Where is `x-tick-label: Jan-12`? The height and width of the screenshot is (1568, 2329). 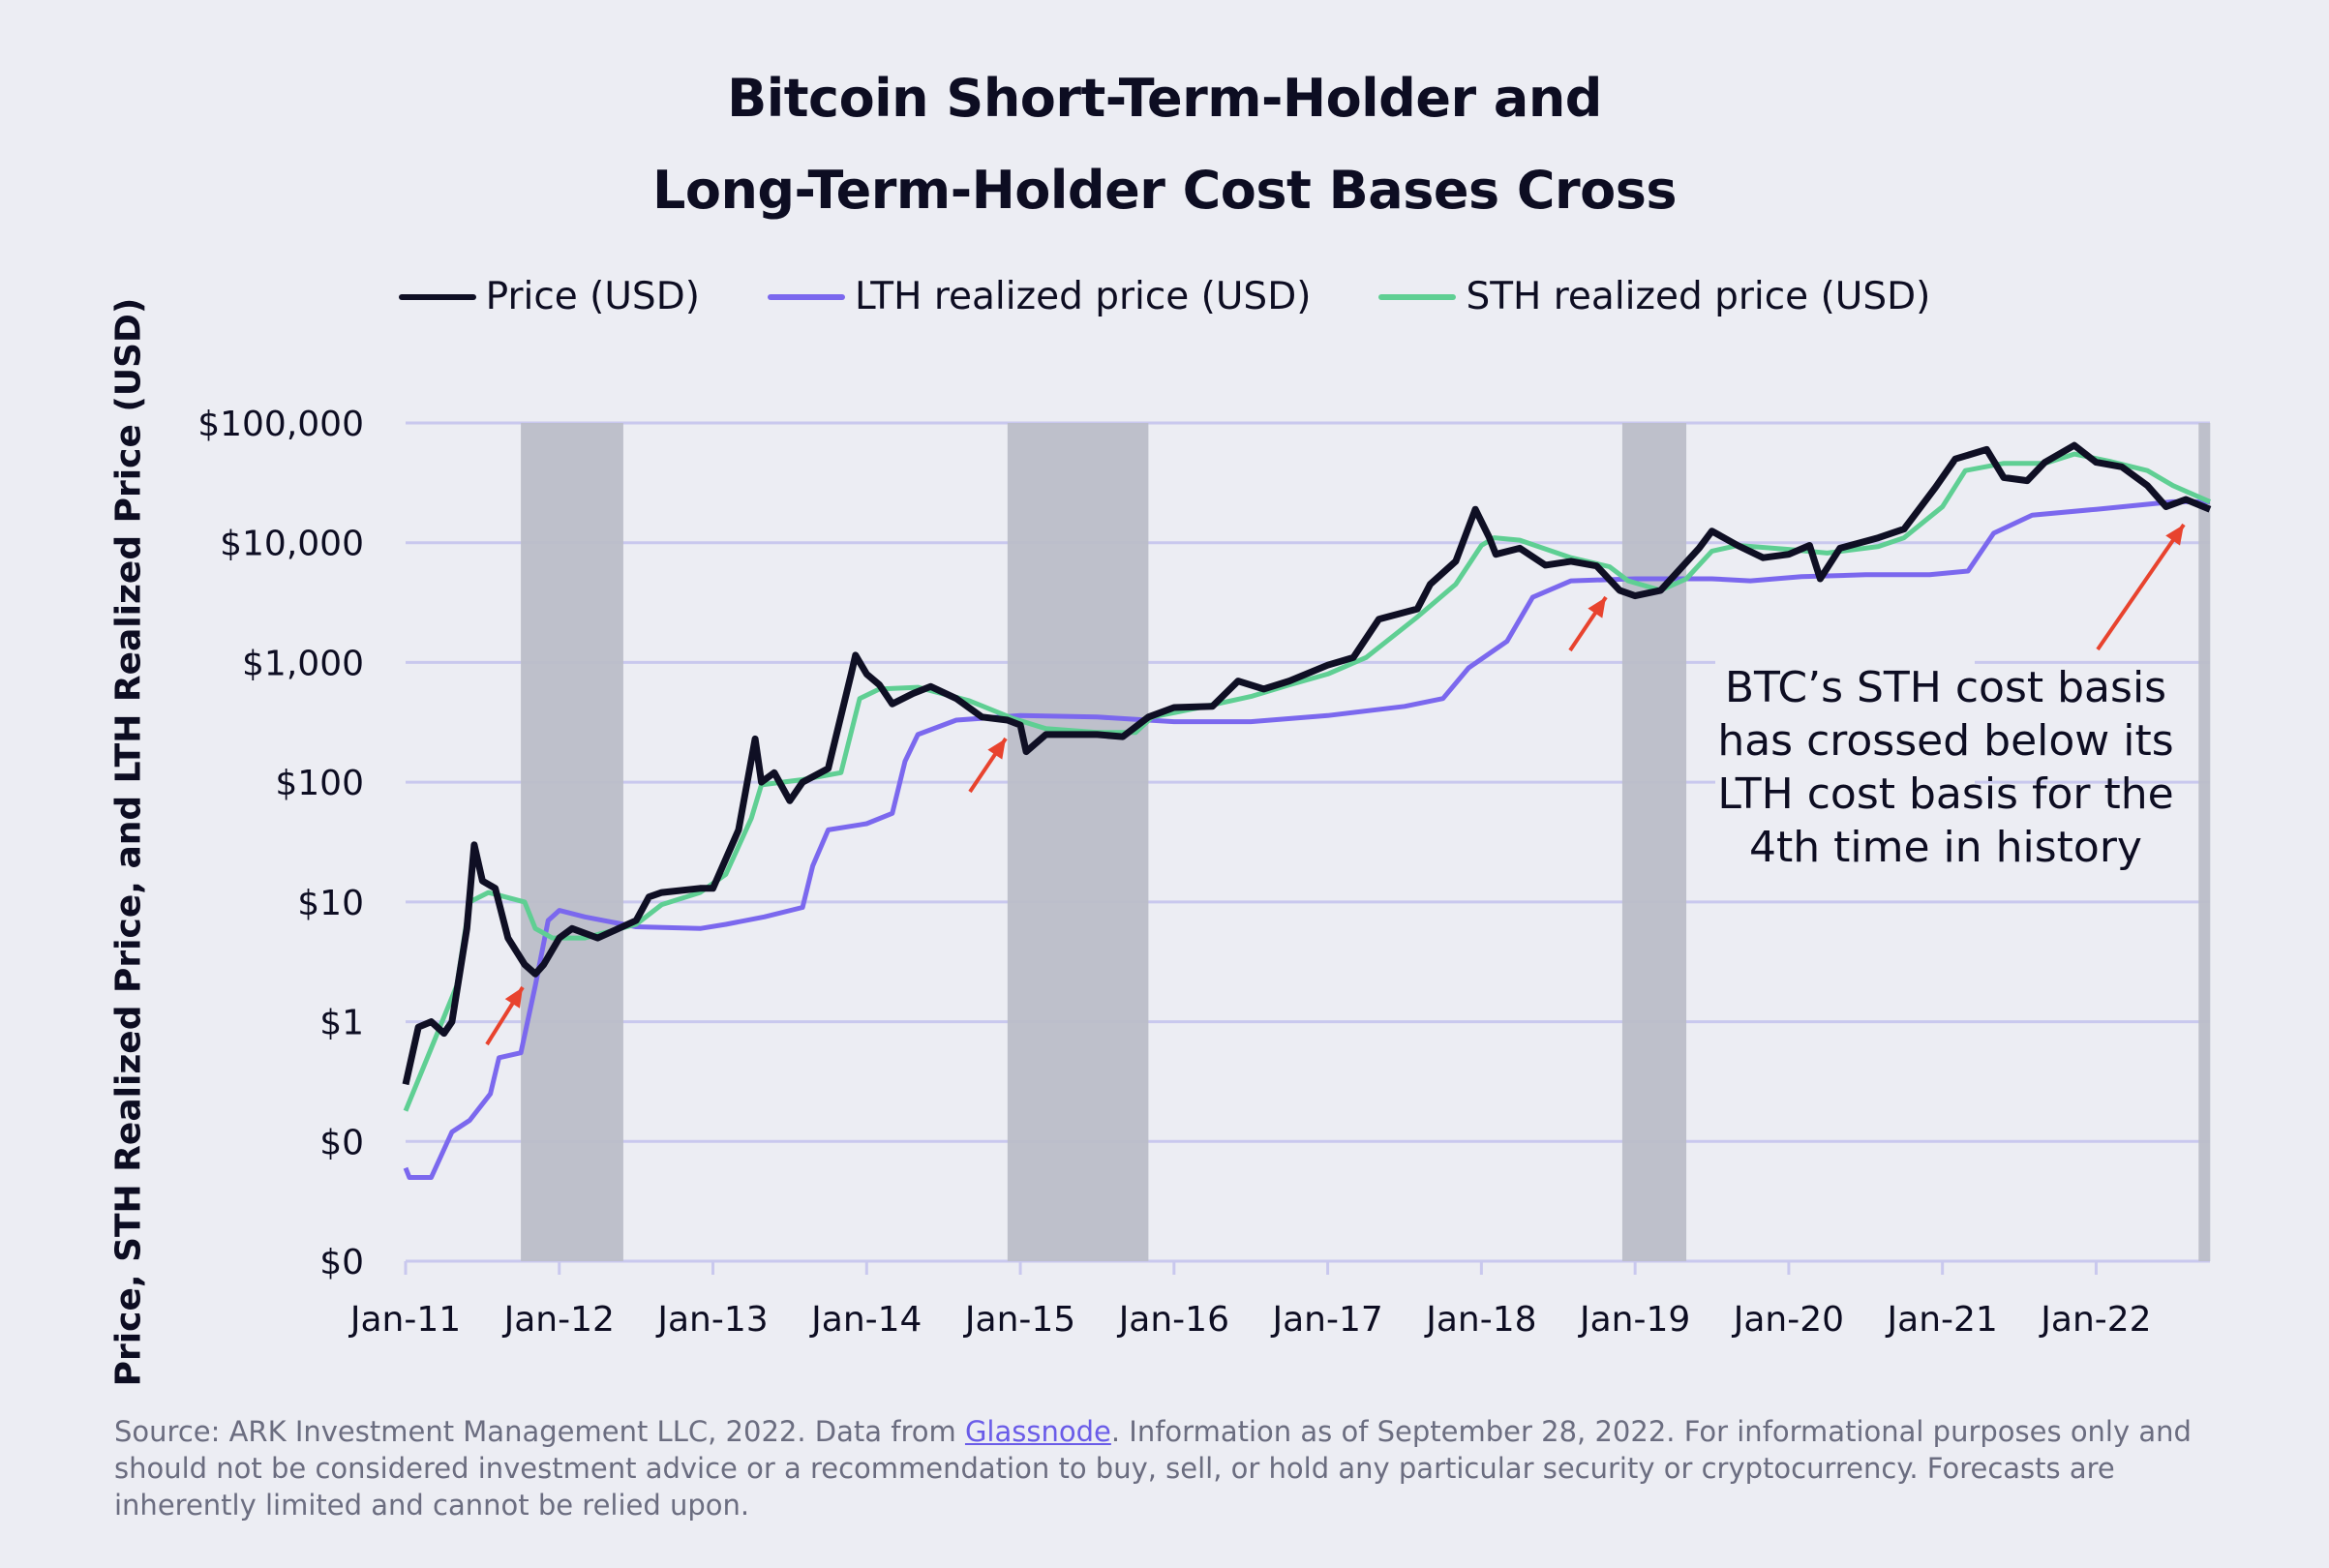 x-tick-label: Jan-12 is located at coordinates (558, 1320).